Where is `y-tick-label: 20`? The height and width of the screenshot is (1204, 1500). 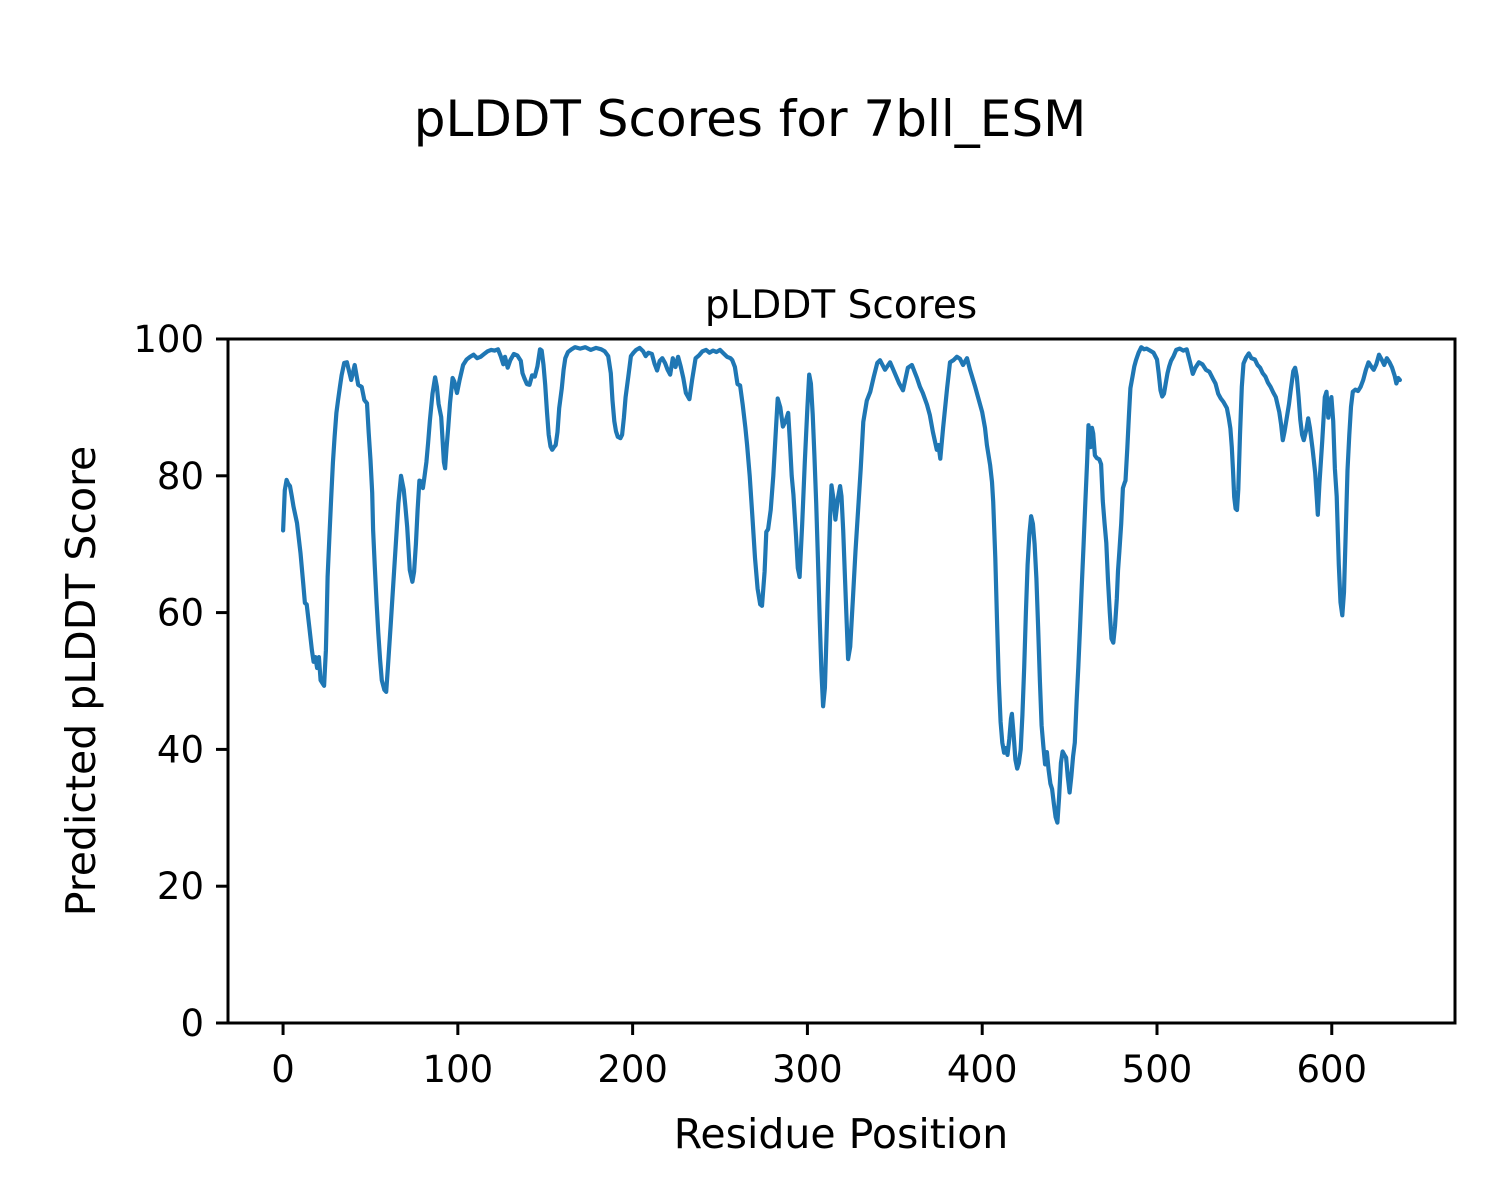
y-tick-label: 20 is located at coordinates (180, 886).